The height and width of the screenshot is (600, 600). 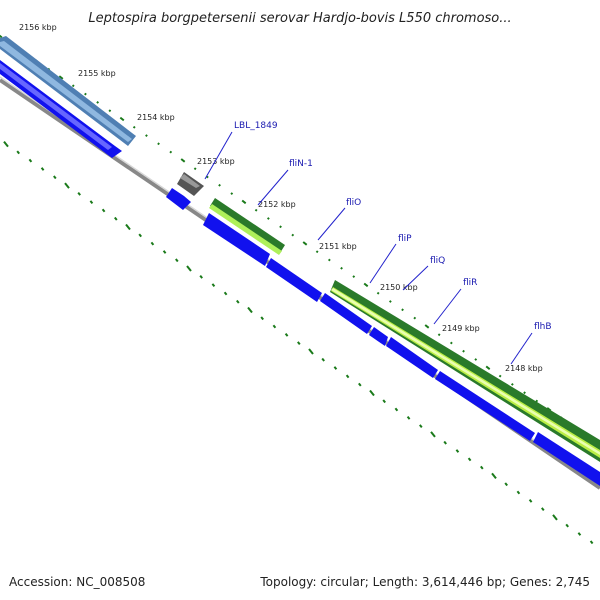 What do you see at coordinates (470, 283) in the screenshot?
I see `gene-label-fliR: fliR` at bounding box center [470, 283].